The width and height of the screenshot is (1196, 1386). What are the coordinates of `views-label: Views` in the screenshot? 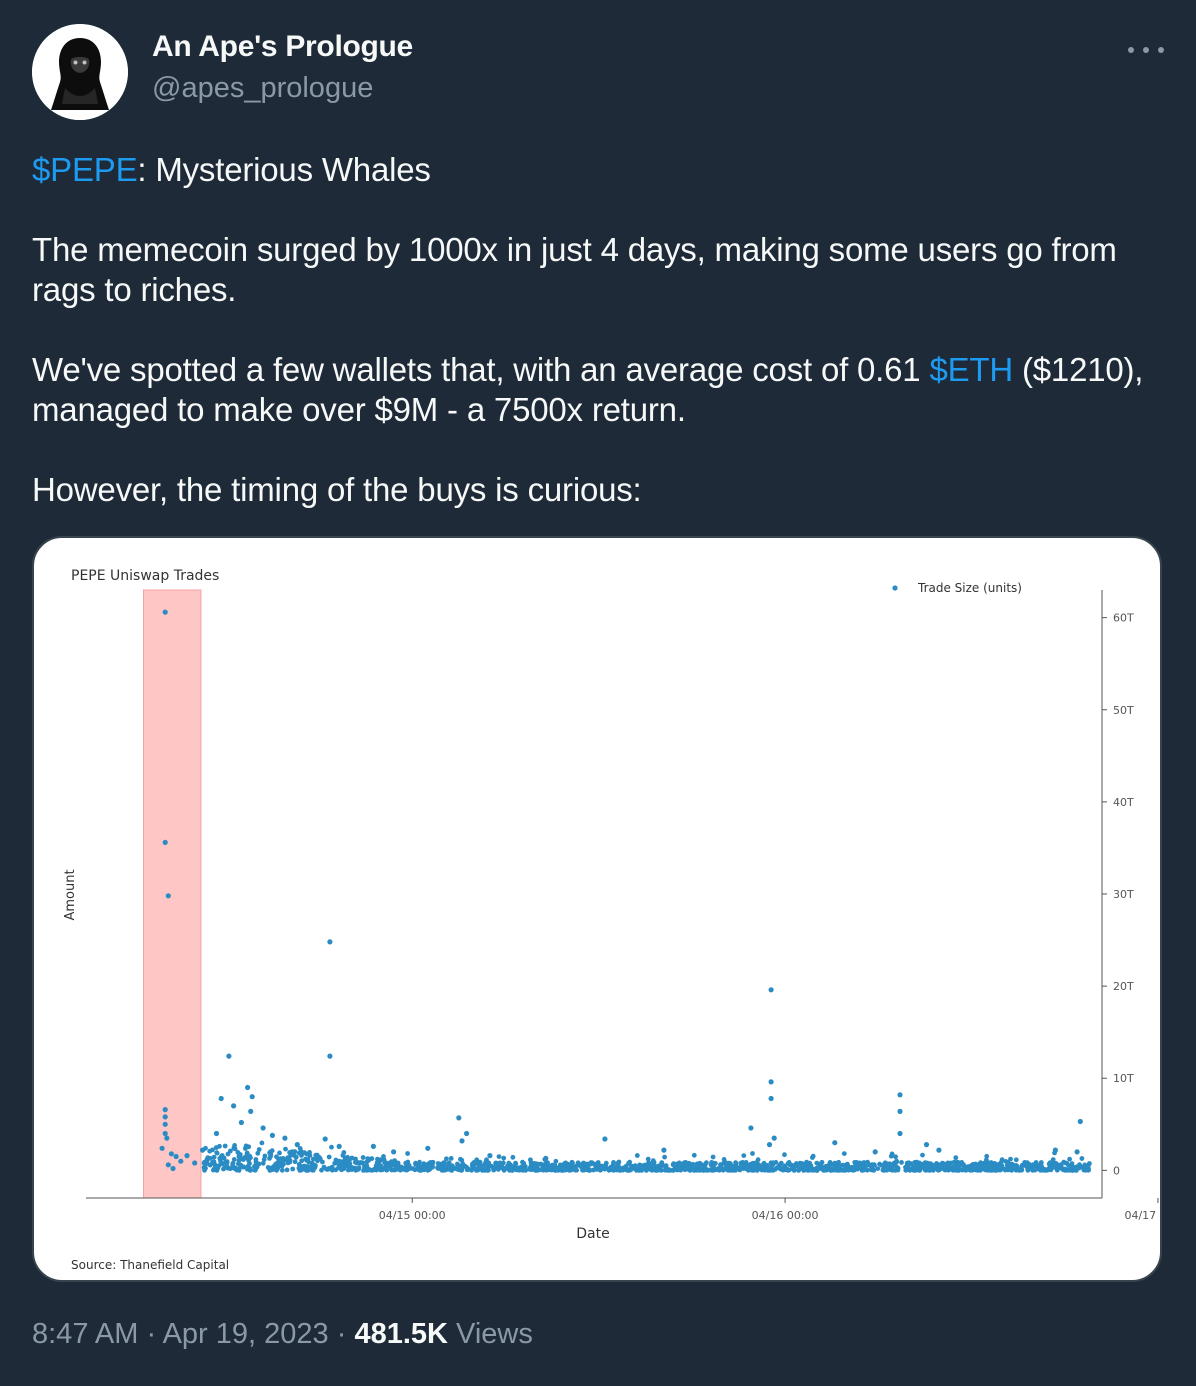 It's located at (490, 1334).